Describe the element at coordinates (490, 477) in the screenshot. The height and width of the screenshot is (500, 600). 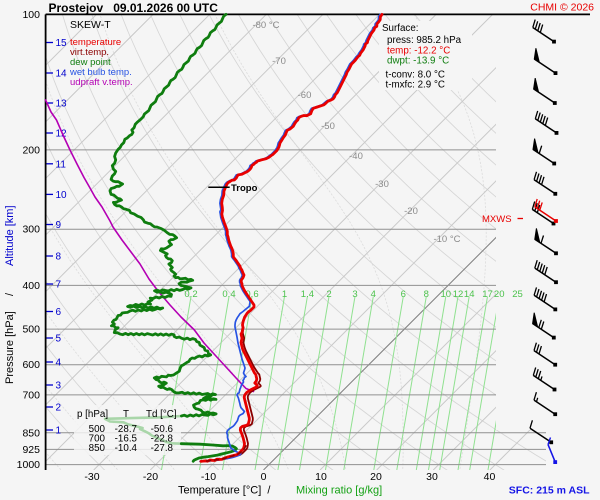
I see `svg-text: 40` at that location.